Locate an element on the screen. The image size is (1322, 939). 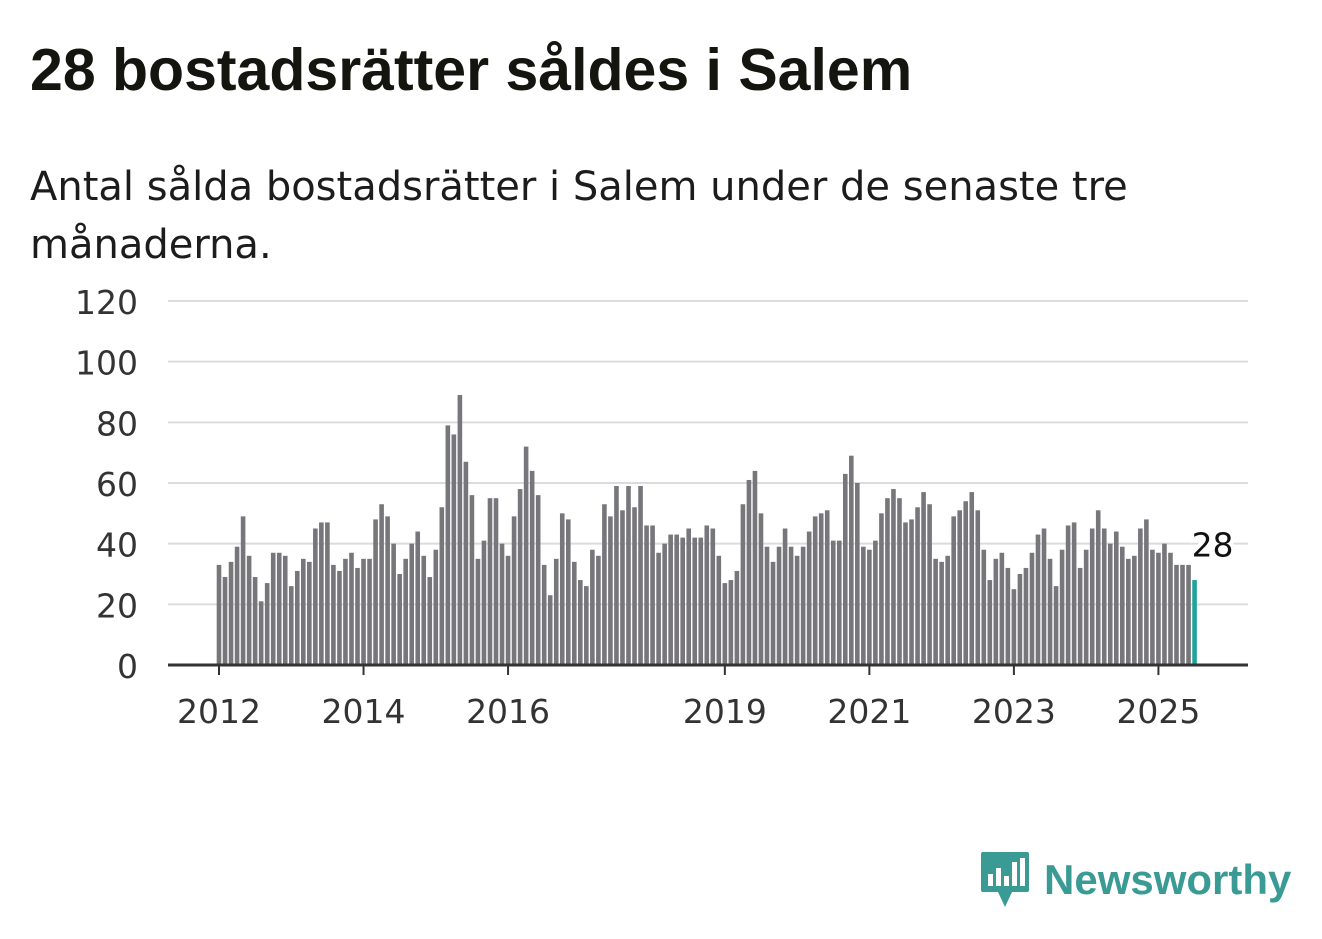
x-tick-label: 2023 is located at coordinates (1014, 711).